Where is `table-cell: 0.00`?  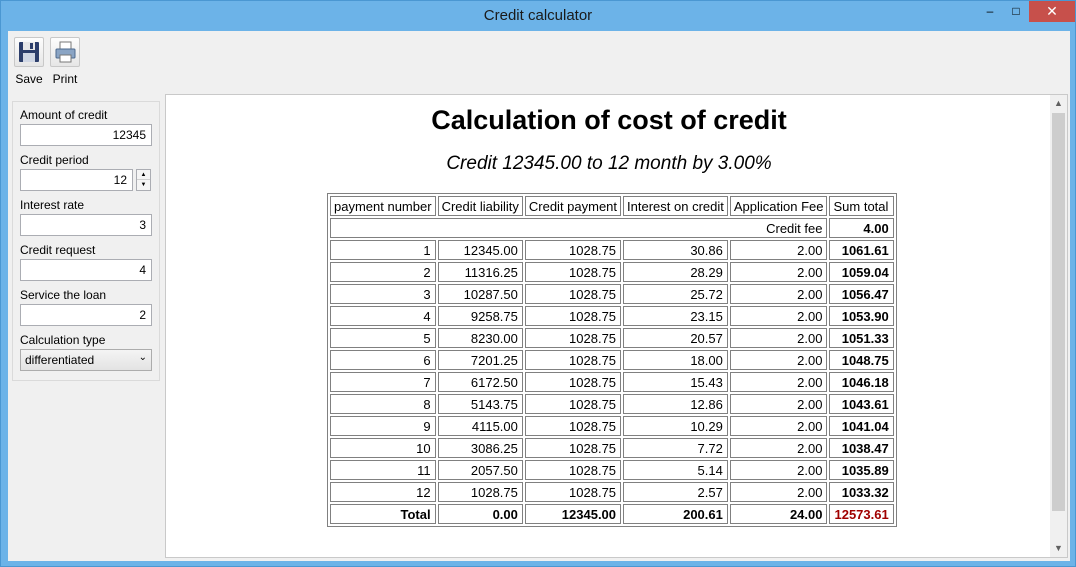 table-cell: 0.00 is located at coordinates (480, 514).